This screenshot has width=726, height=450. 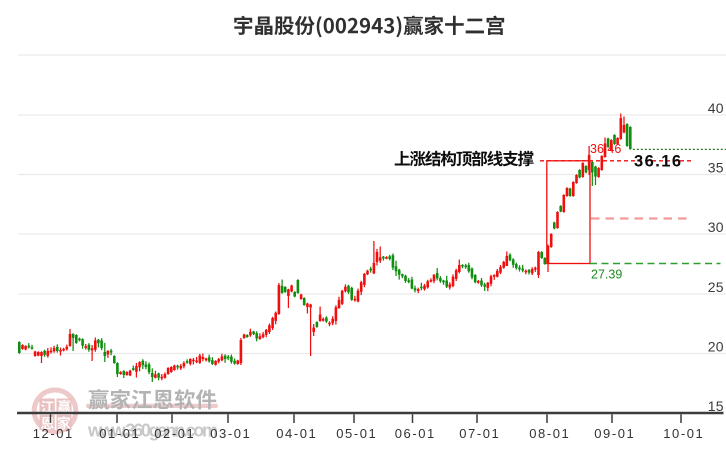 I want to click on svg-text: 15, so click(x=716, y=406).